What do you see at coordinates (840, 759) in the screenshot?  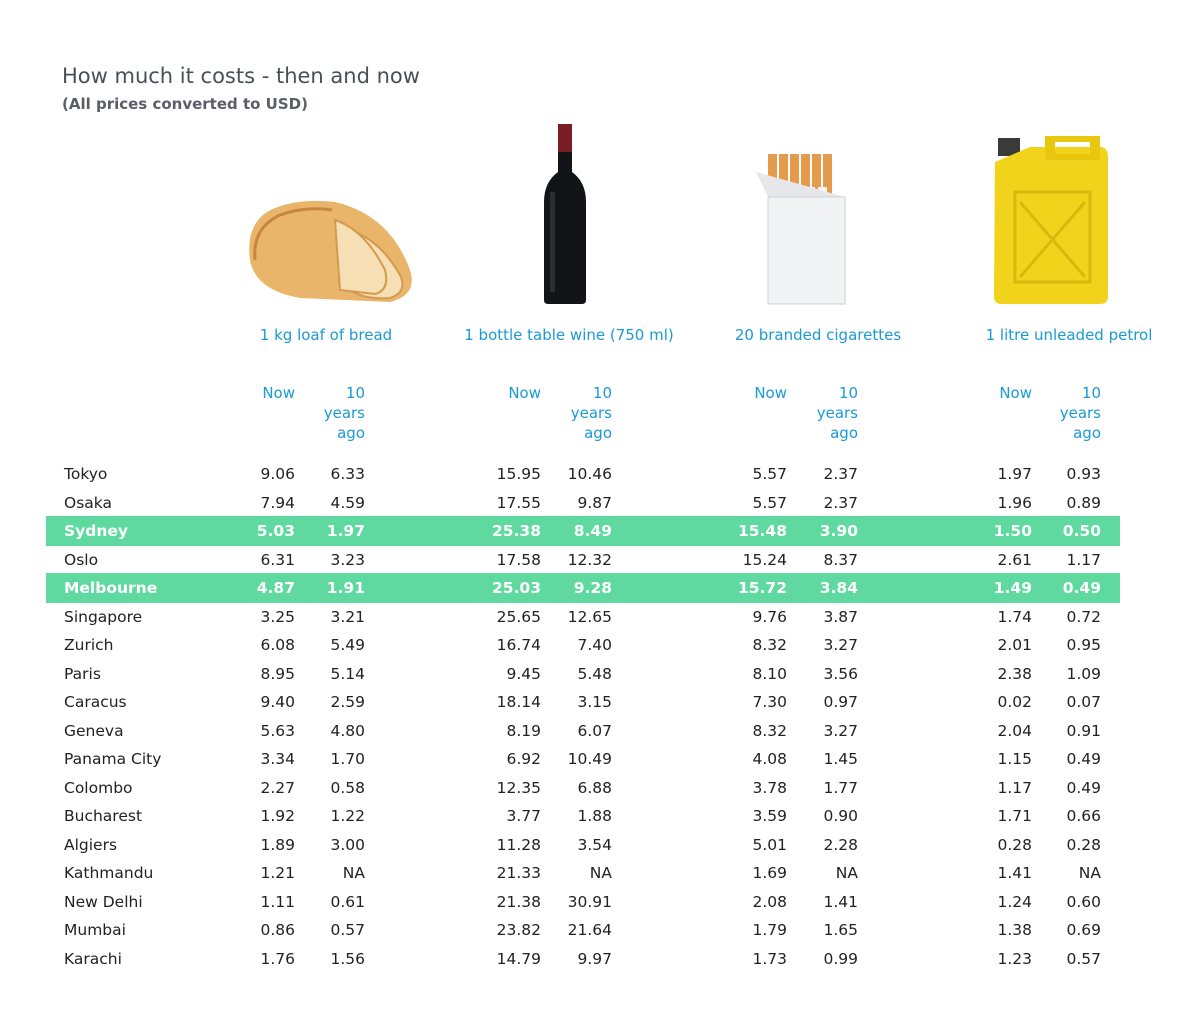 I see `price: 1.45` at bounding box center [840, 759].